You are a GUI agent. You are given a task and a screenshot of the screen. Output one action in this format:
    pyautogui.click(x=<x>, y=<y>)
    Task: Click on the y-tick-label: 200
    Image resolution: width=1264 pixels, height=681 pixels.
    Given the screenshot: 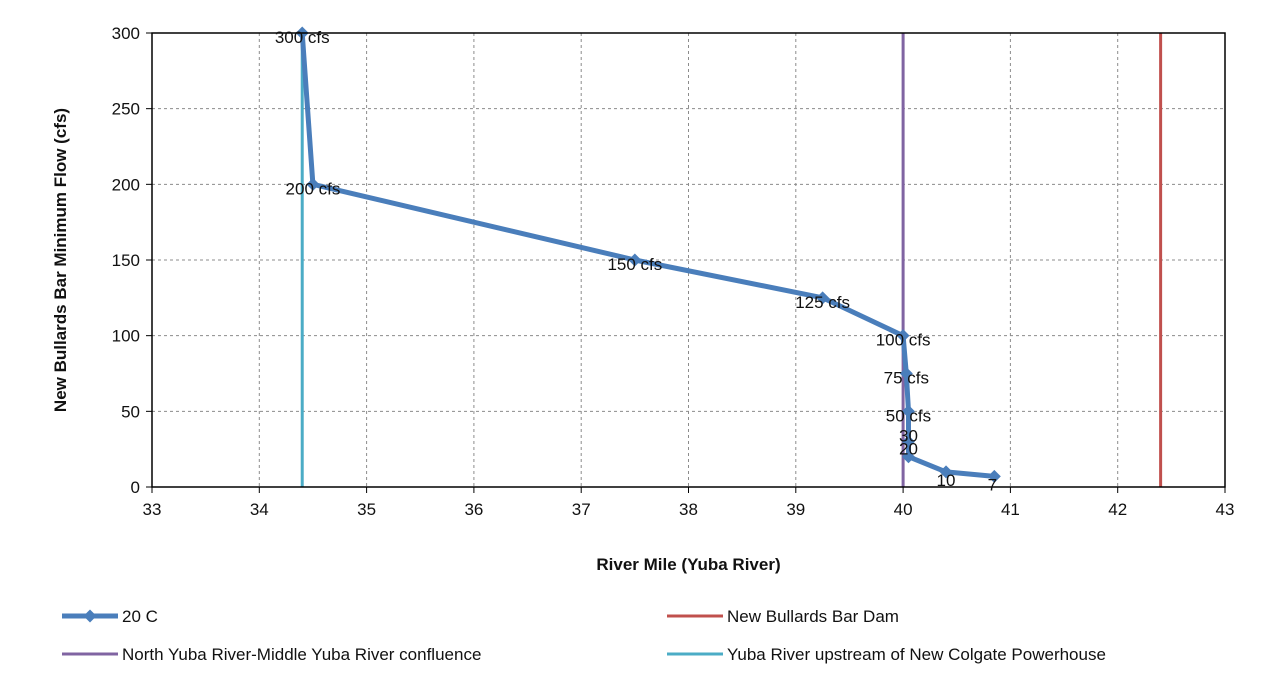 What is the action you would take?
    pyautogui.click(x=126, y=184)
    